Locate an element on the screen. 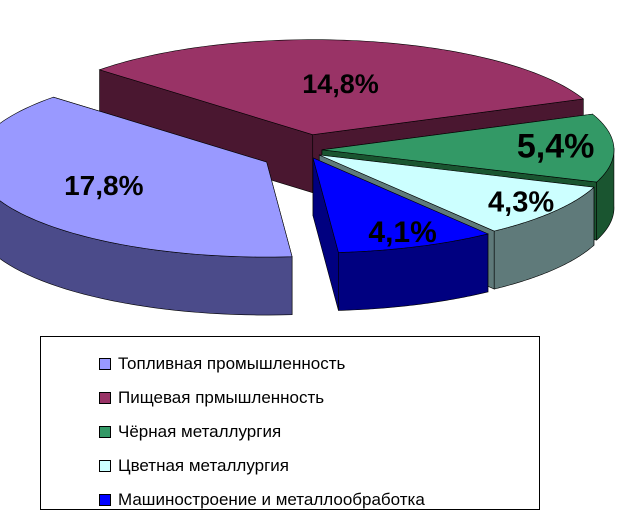  legend-label: Топливная промышленность is located at coordinates (232, 363).